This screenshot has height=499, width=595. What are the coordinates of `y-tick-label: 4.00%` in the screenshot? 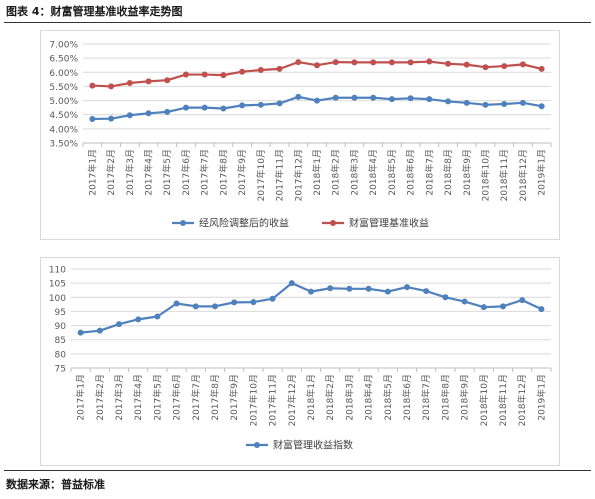 It's located at (63, 130).